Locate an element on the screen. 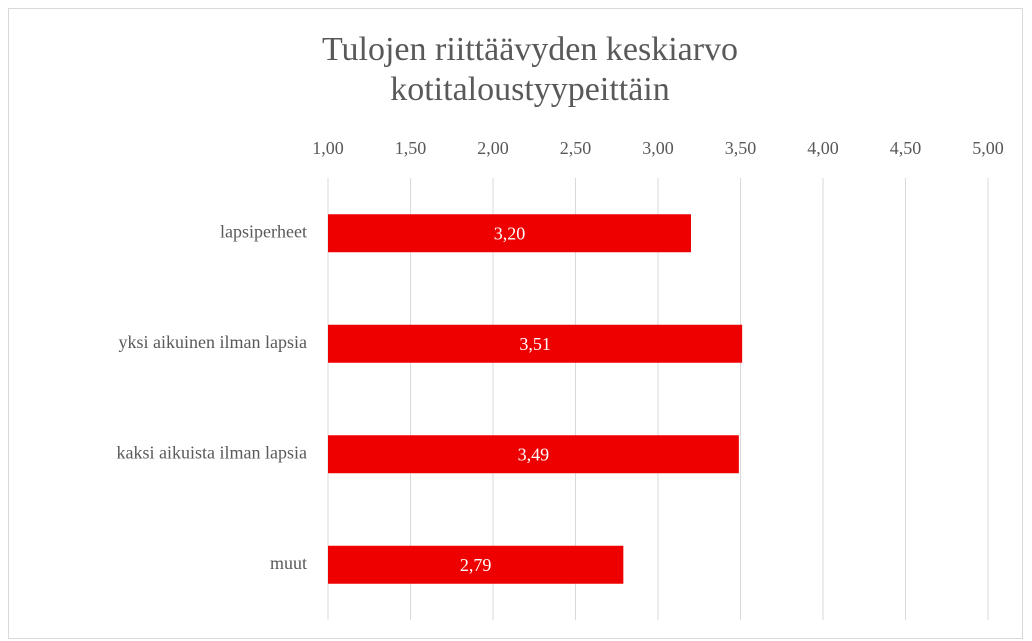 Image resolution: width=1032 pixels, height=641 pixels. value-label: 3,20 is located at coordinates (510, 233).